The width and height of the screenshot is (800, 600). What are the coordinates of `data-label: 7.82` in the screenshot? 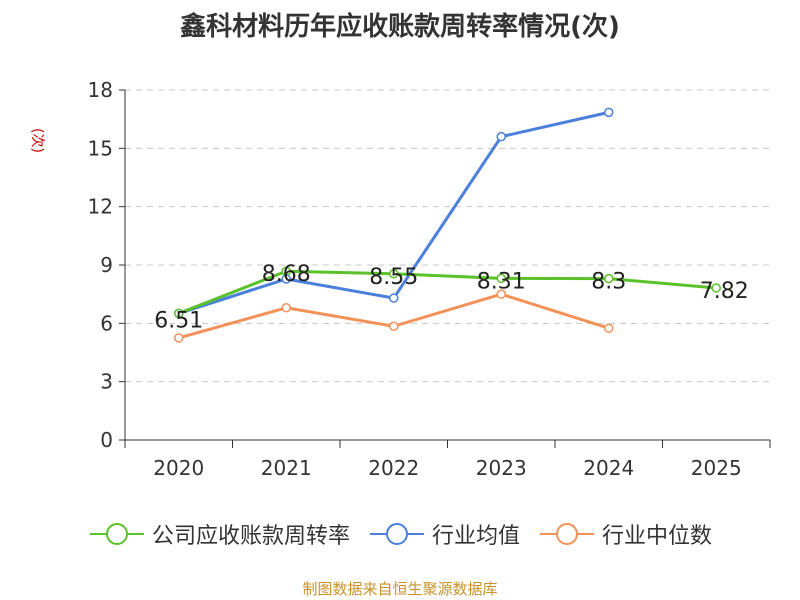 It's located at (724, 291).